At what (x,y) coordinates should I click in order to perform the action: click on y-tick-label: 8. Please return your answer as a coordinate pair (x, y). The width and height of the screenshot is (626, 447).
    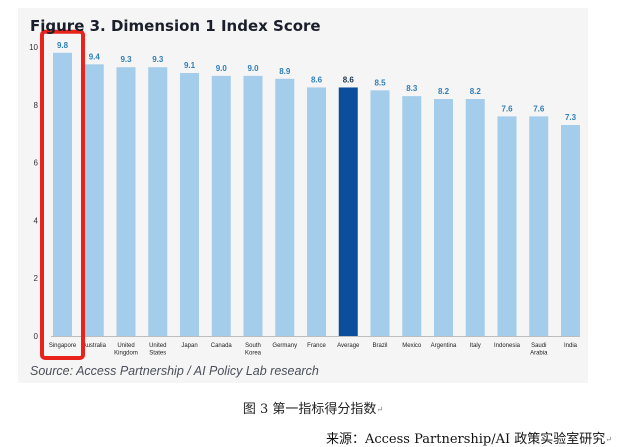
    Looking at the image, I should click on (36, 105).